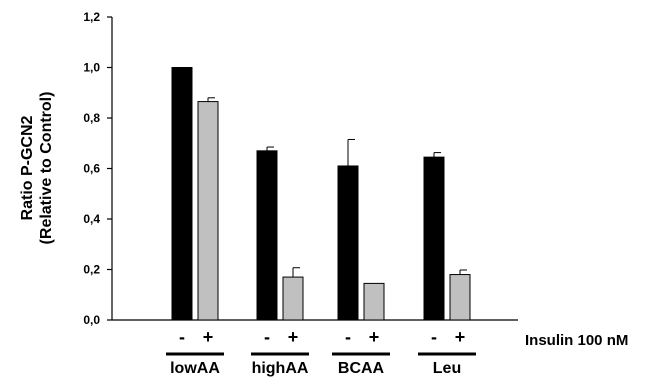 This screenshot has width=650, height=380. I want to click on y-tick-label: 0,0, so click(91, 320).